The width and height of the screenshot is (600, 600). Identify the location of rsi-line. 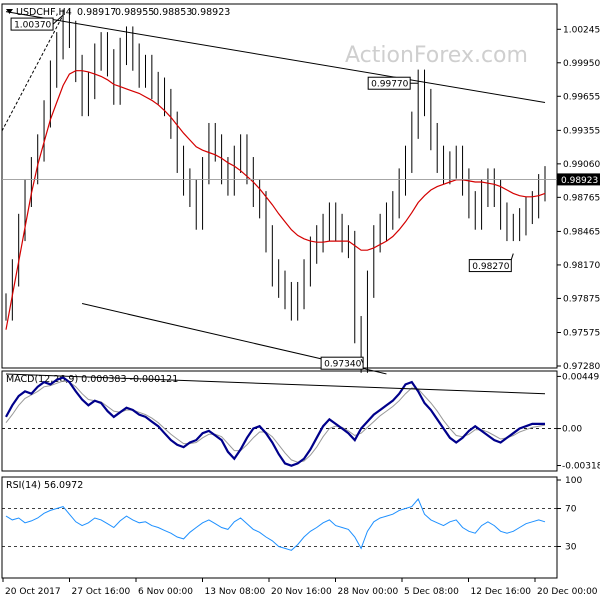
(275, 524).